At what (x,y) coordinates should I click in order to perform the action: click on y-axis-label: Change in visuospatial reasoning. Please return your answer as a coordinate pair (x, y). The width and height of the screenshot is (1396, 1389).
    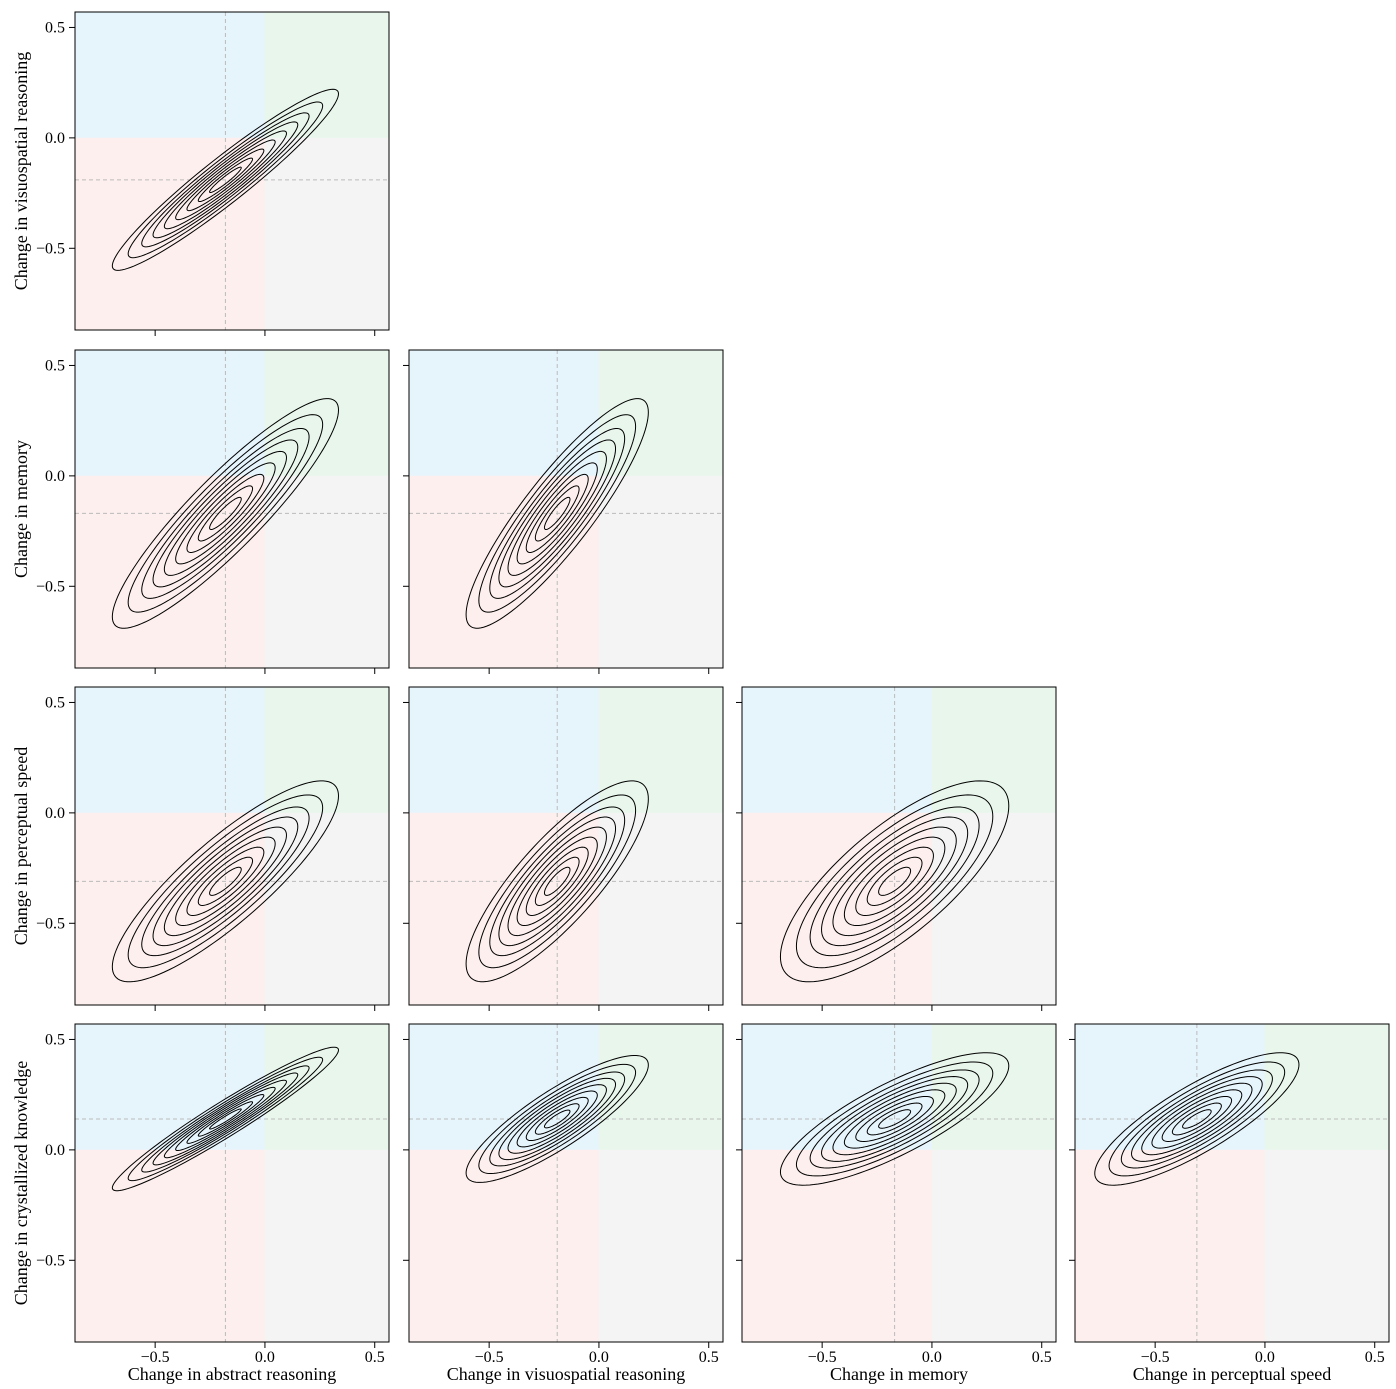
    Looking at the image, I should click on (21, 171).